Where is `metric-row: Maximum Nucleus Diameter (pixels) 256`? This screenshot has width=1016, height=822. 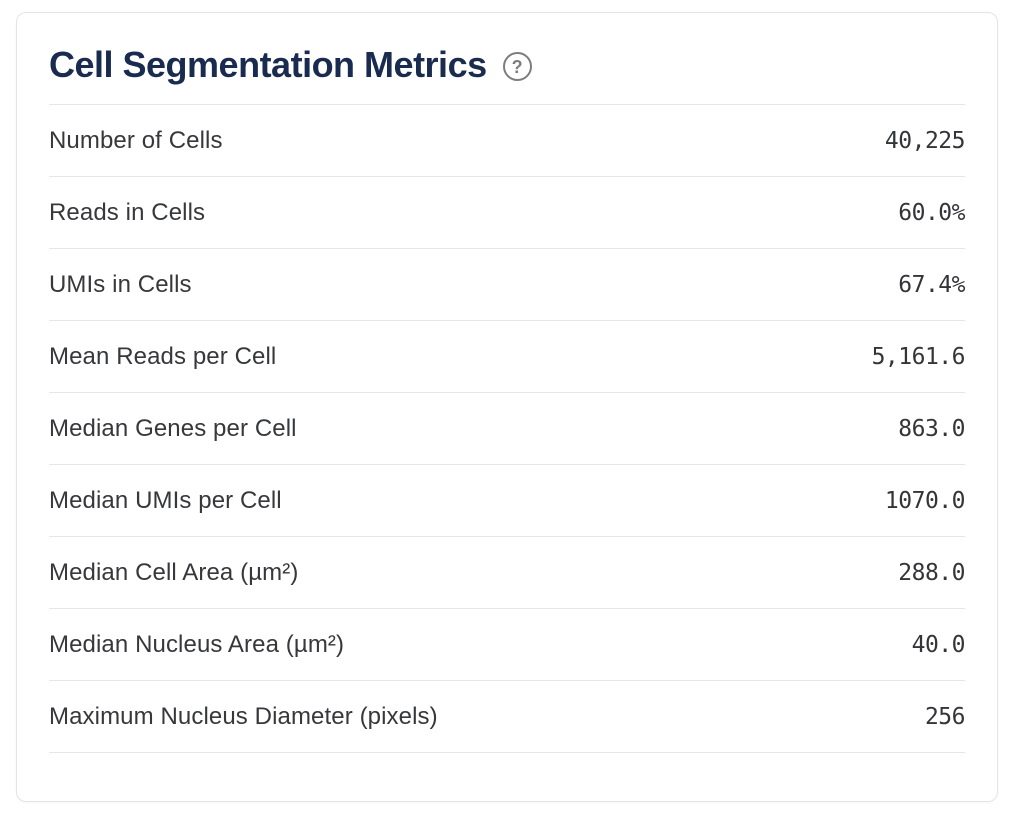
metric-row: Maximum Nucleus Diameter (pixels) 256 is located at coordinates (507, 717).